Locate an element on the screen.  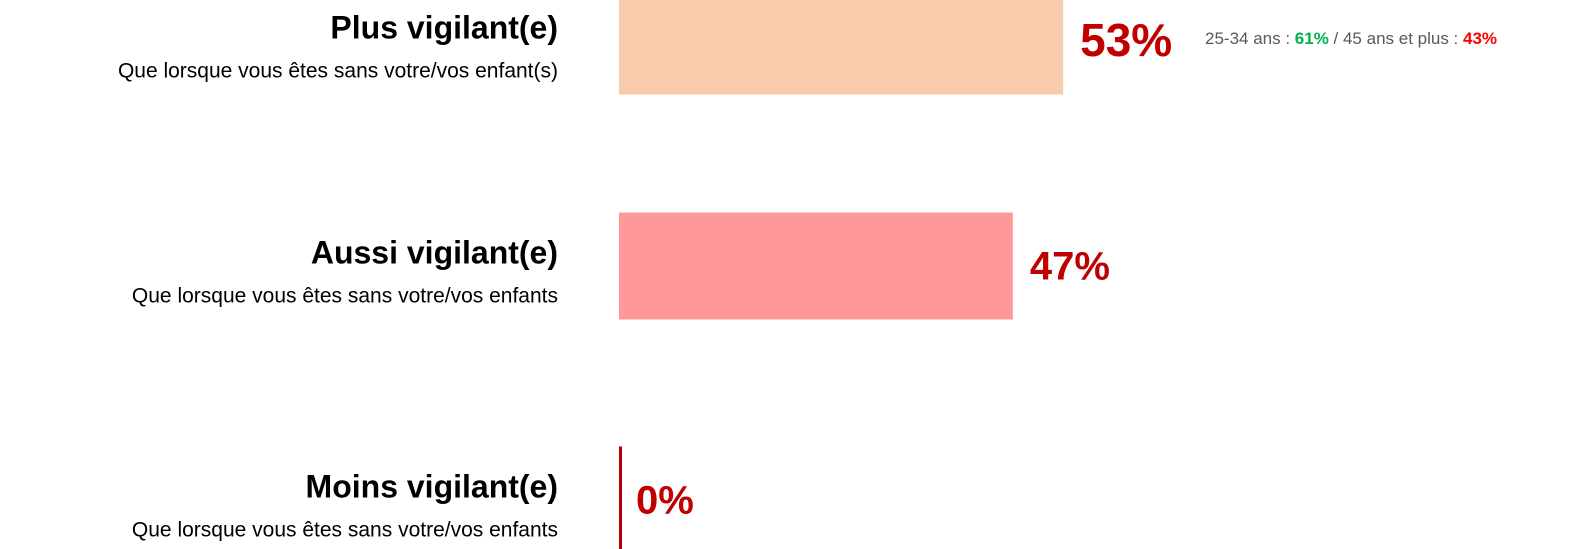
annotation: 25-34 ans : 61% / 45 ans et plus : 43% is located at coordinates (1351, 38).